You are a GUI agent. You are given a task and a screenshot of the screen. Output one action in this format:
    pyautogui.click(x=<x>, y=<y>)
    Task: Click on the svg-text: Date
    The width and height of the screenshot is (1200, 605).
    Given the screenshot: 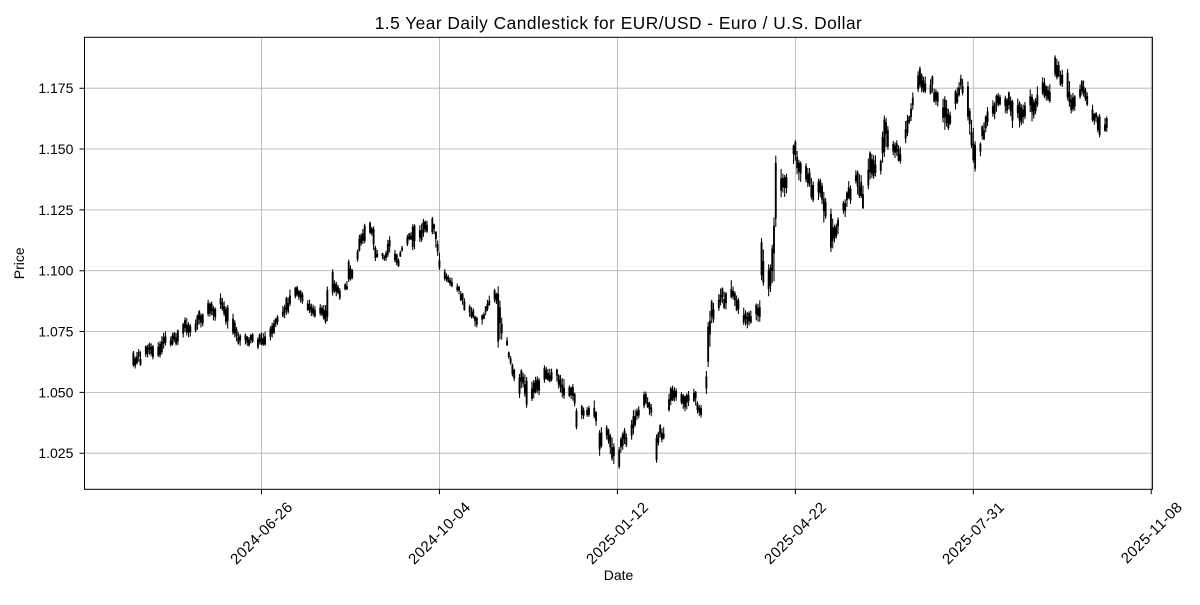 What is the action you would take?
    pyautogui.click(x=619, y=575)
    